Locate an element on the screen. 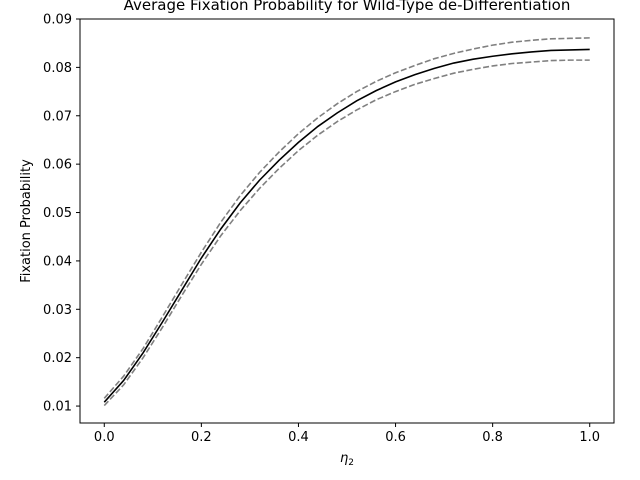  y-tick-label: 0.08 is located at coordinates (57, 68).